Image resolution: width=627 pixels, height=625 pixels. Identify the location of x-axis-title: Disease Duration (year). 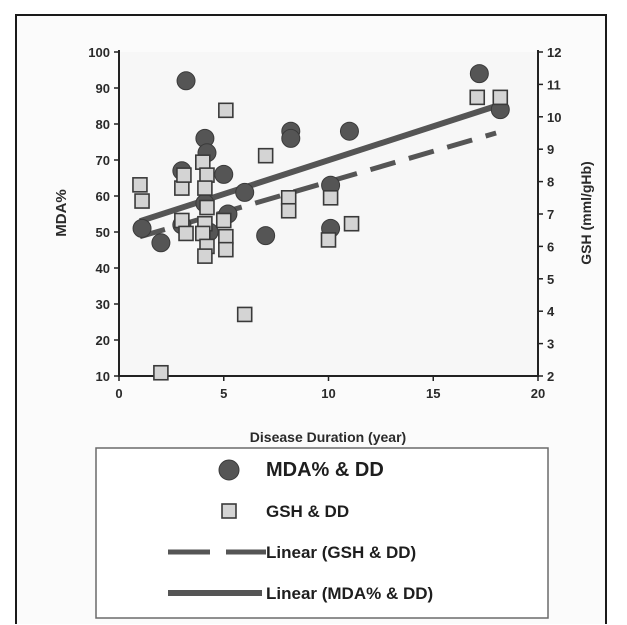
(328, 437).